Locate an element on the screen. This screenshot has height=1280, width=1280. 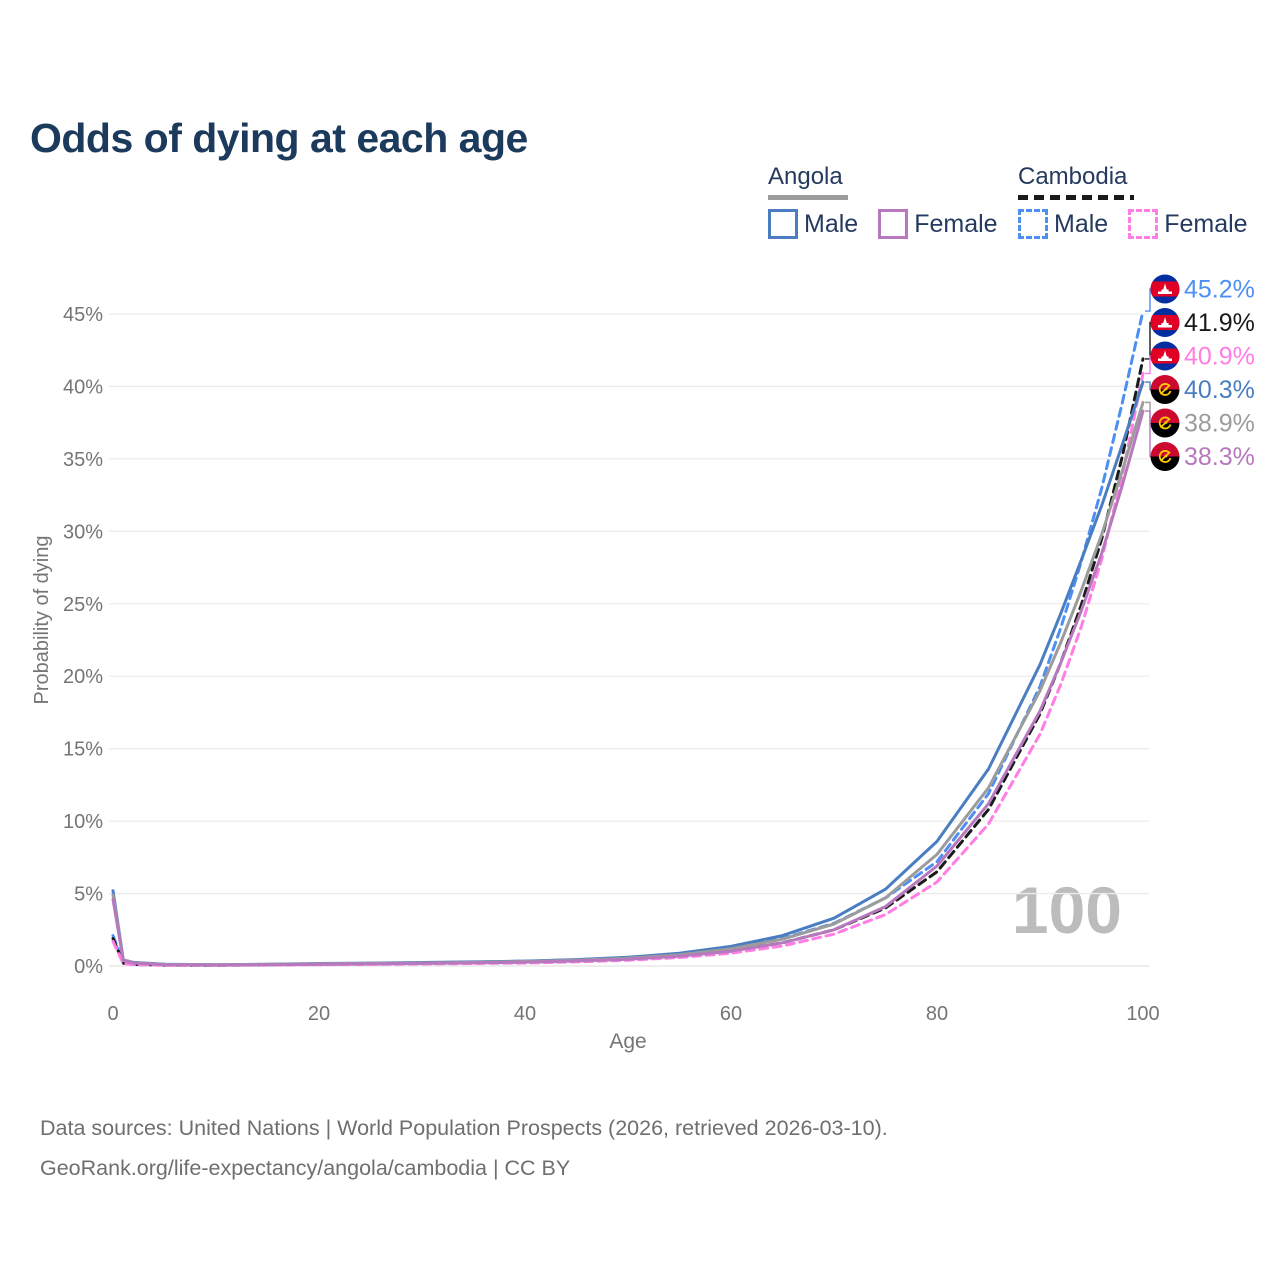
y-tick-label: 15% is located at coordinates (83, 750).